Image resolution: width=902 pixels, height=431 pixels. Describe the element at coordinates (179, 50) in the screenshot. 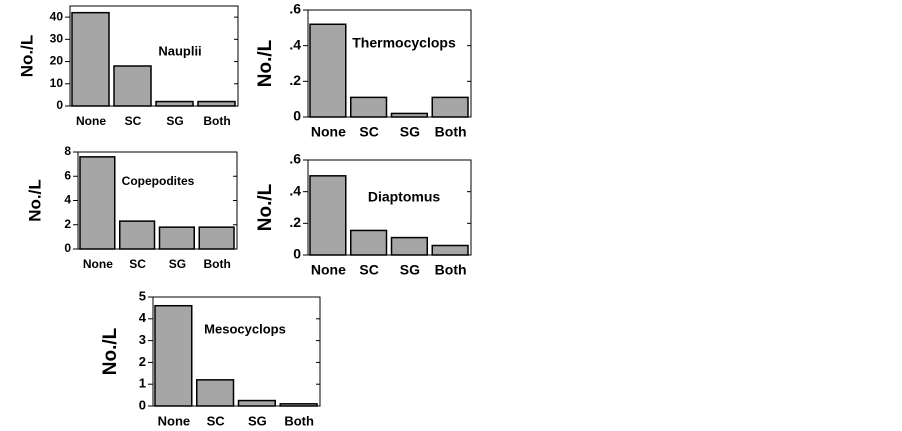

I see `chart-title: Nauplii` at that location.